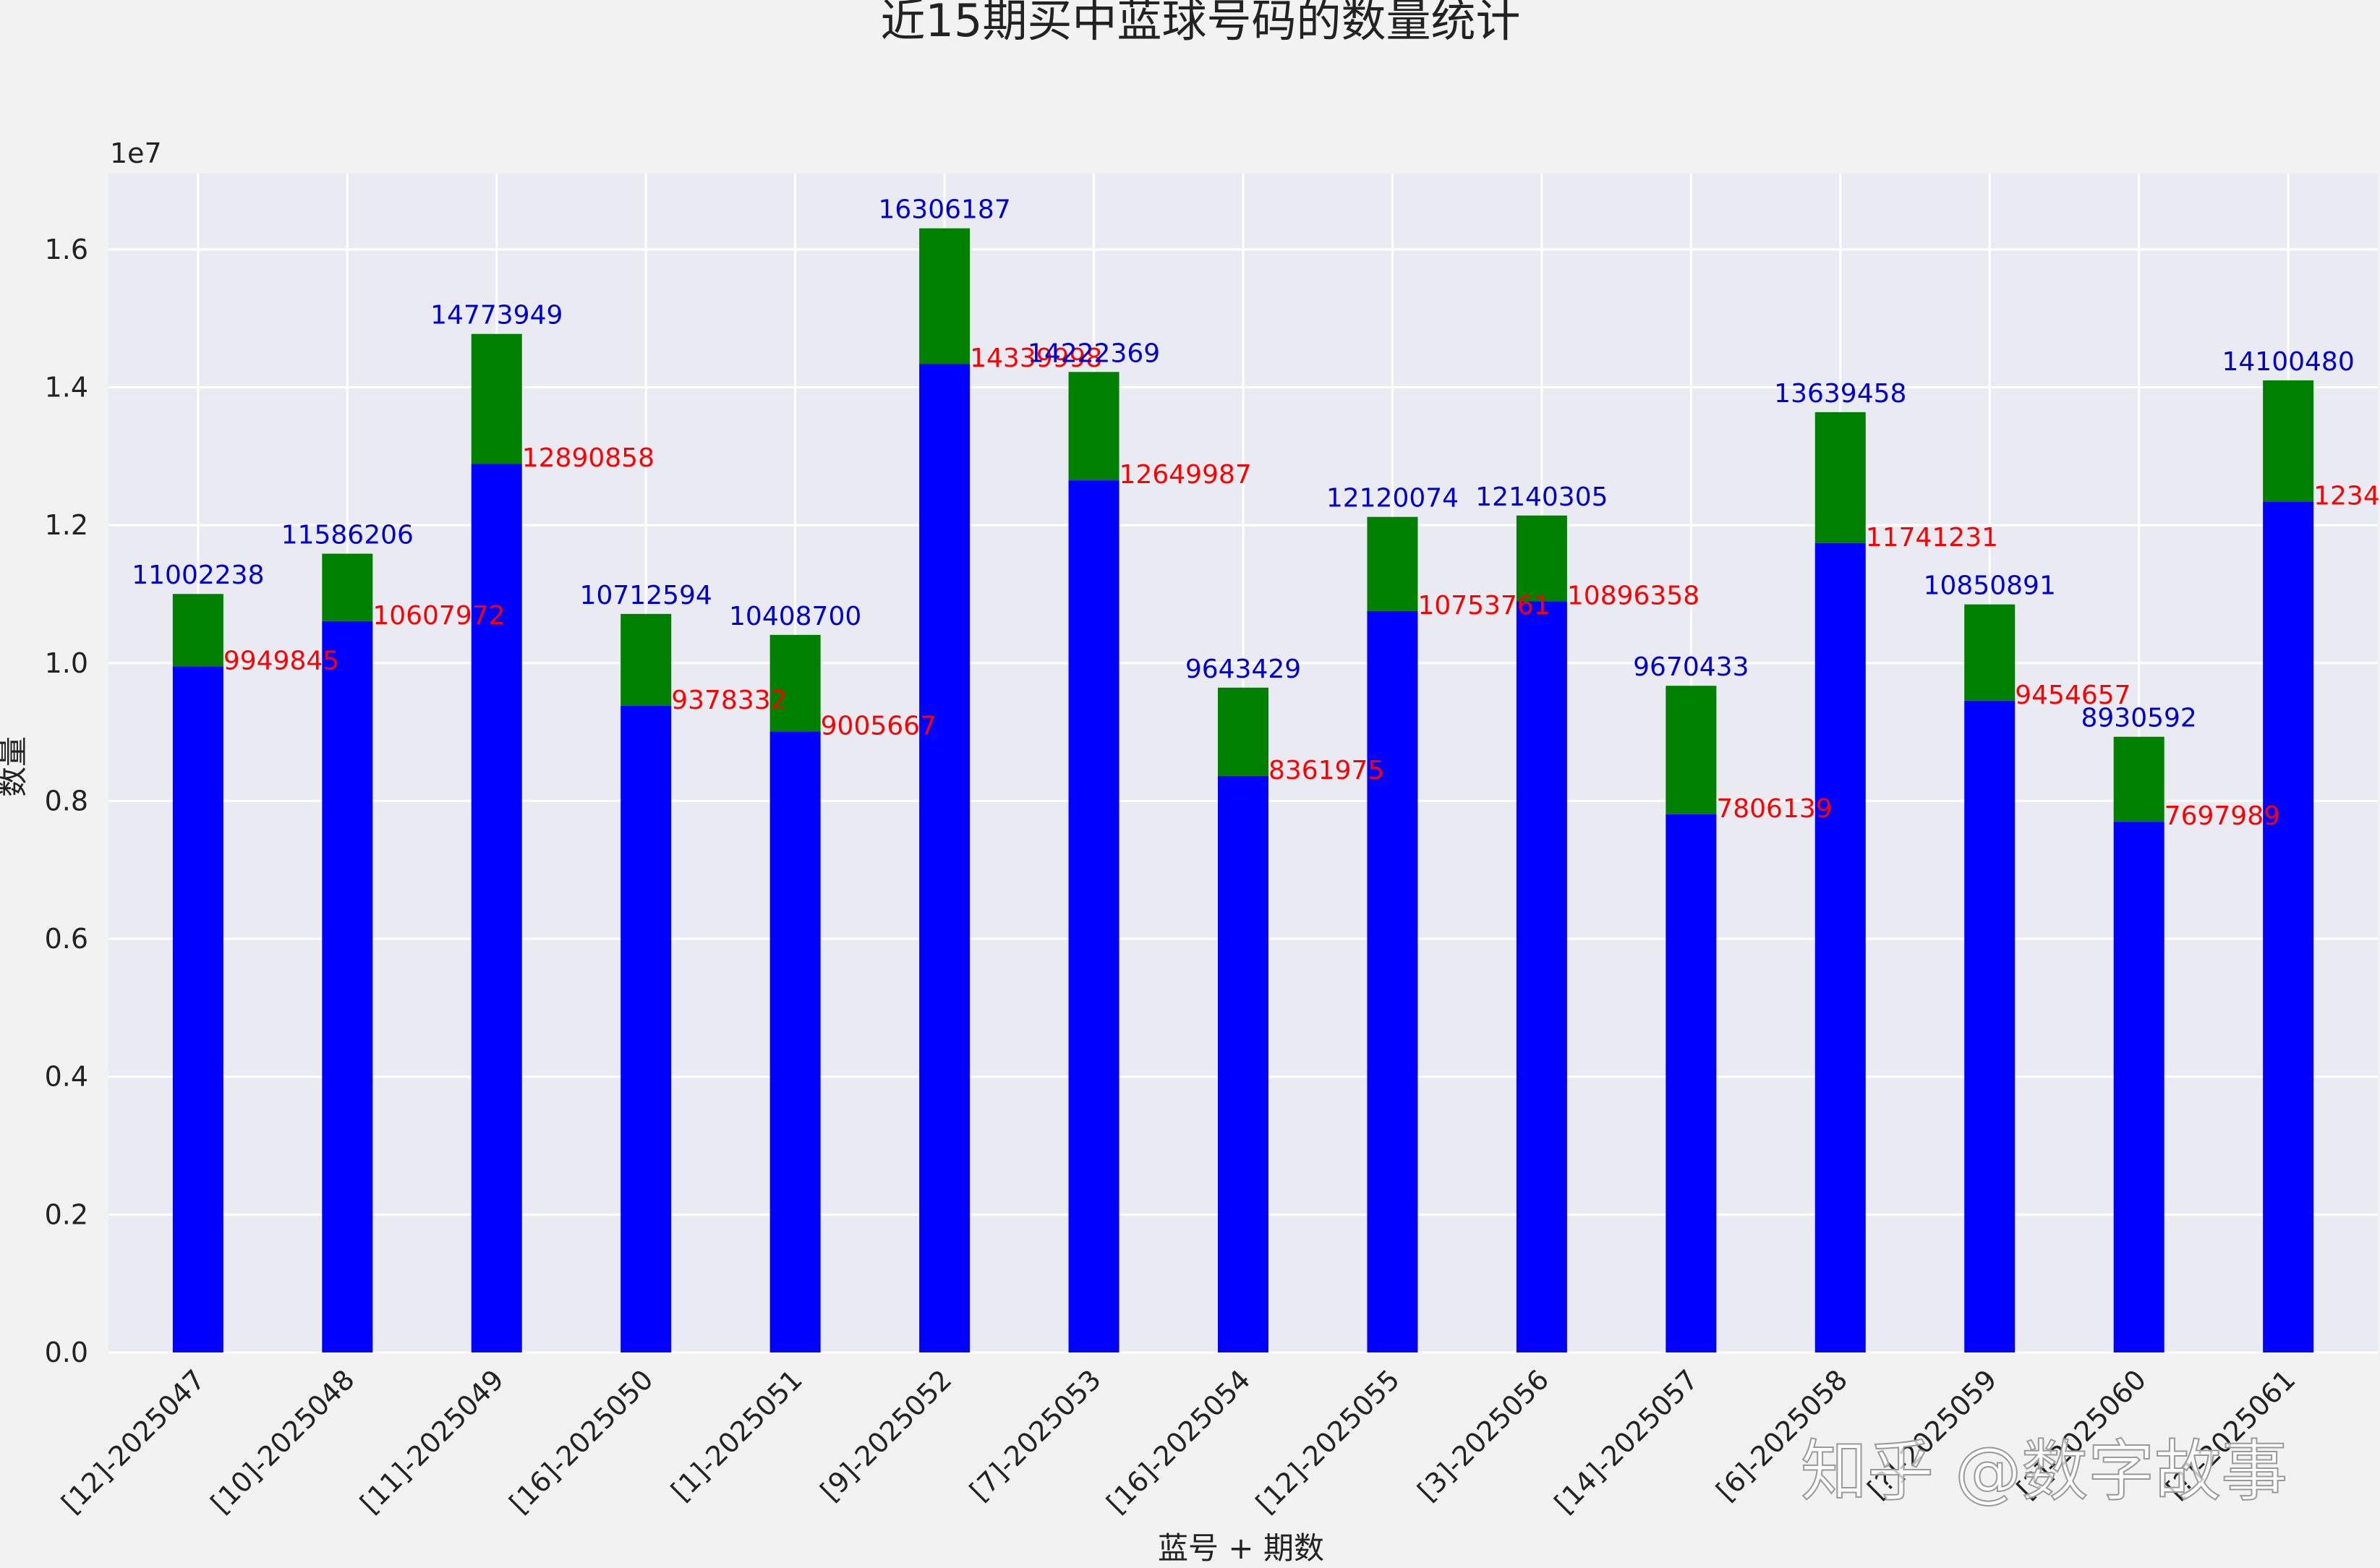 The height and width of the screenshot is (1568, 2380). What do you see at coordinates (66, 1077) in the screenshot?
I see `y-tick-label: 0.4` at bounding box center [66, 1077].